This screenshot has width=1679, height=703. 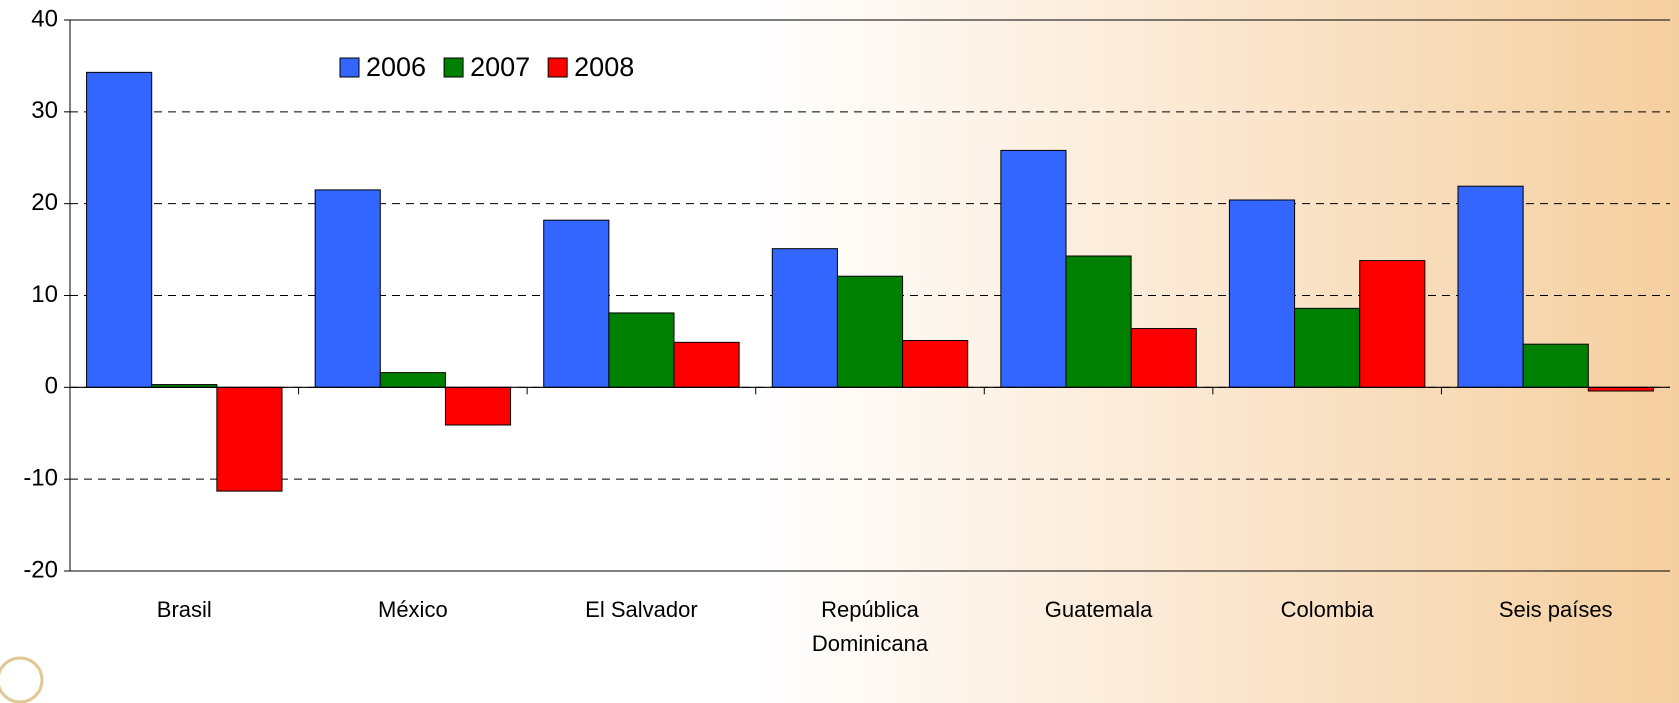 What do you see at coordinates (500, 67) in the screenshot?
I see `legend-label: 2007` at bounding box center [500, 67].